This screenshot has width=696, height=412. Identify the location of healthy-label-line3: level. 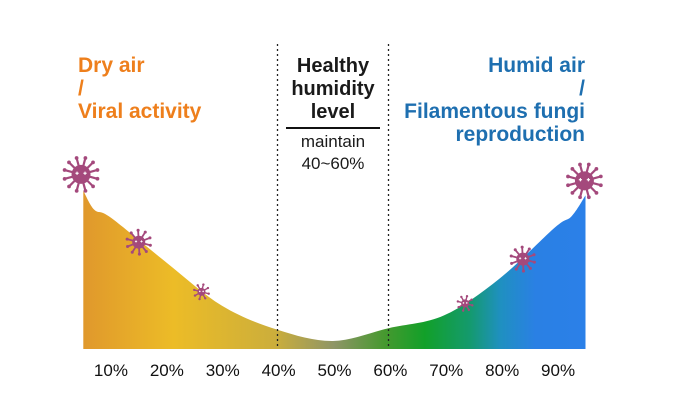
(333, 112).